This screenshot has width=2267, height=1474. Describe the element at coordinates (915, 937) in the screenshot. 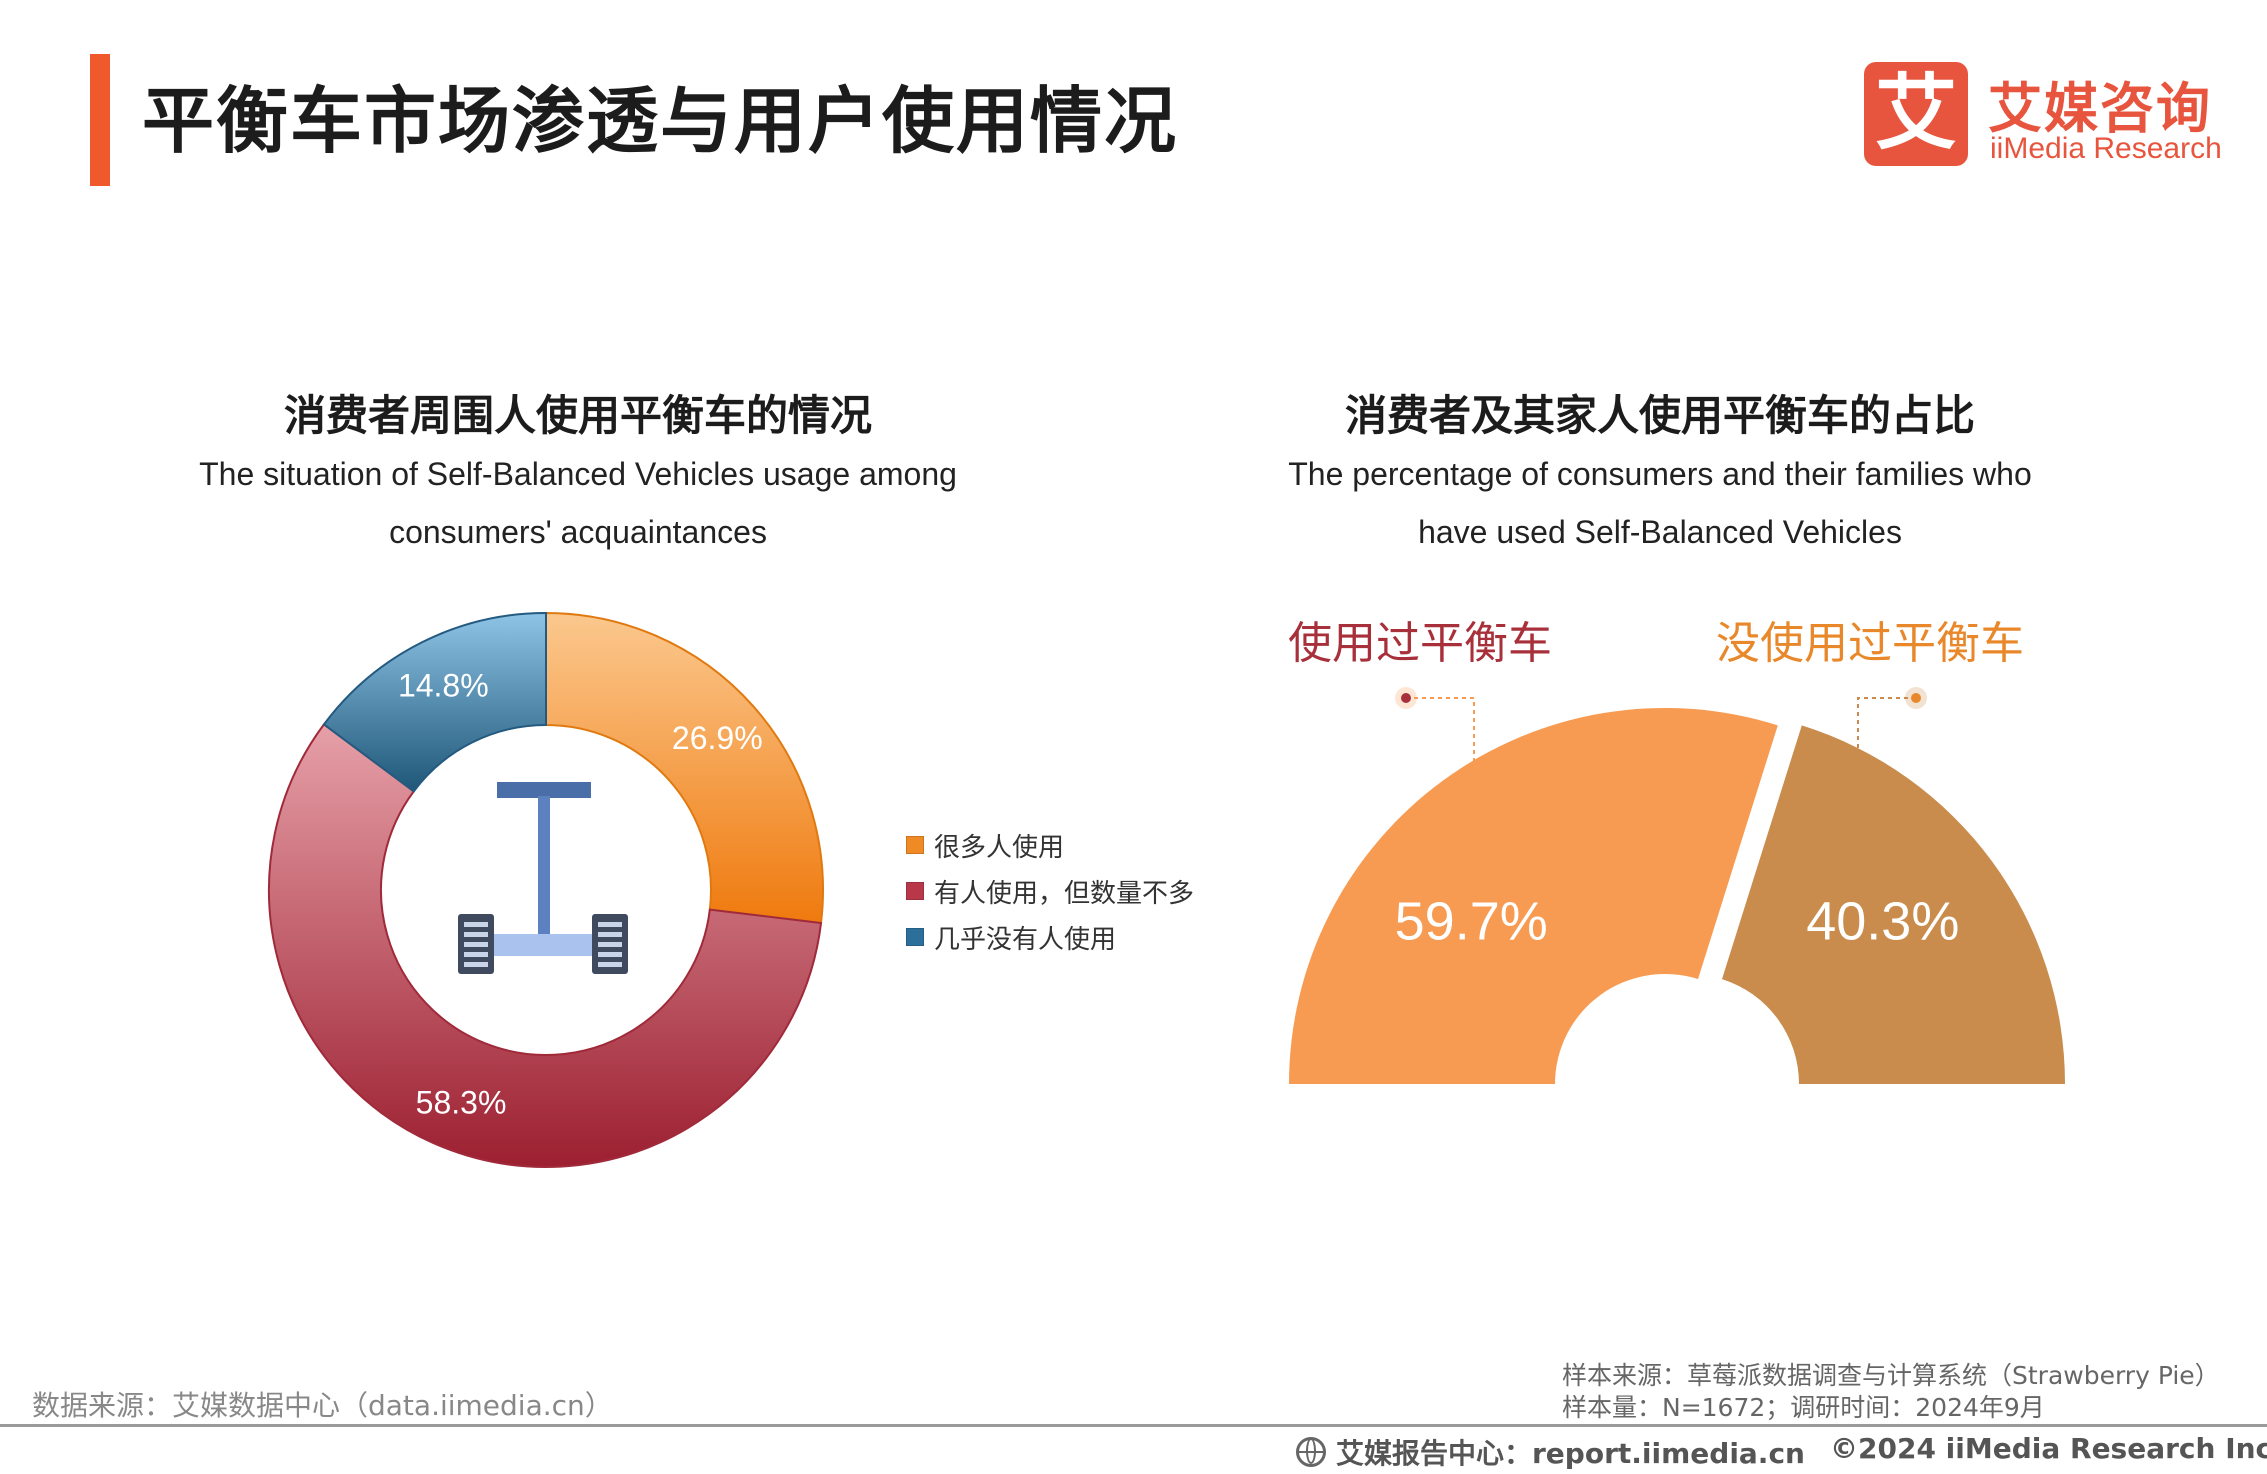

I see `legend-swatch-blue` at that location.